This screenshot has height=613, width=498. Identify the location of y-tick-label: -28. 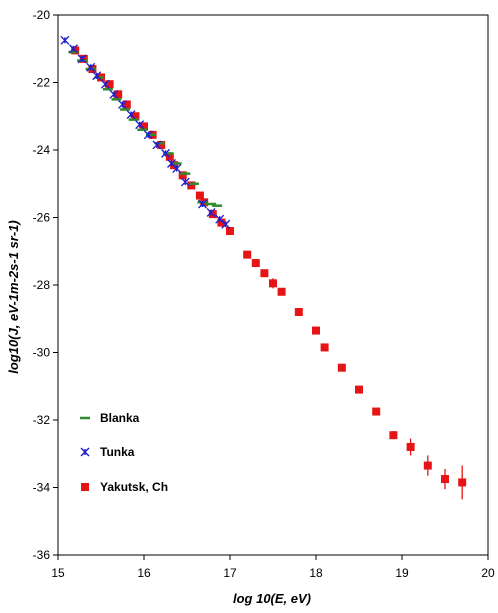
(42, 285).